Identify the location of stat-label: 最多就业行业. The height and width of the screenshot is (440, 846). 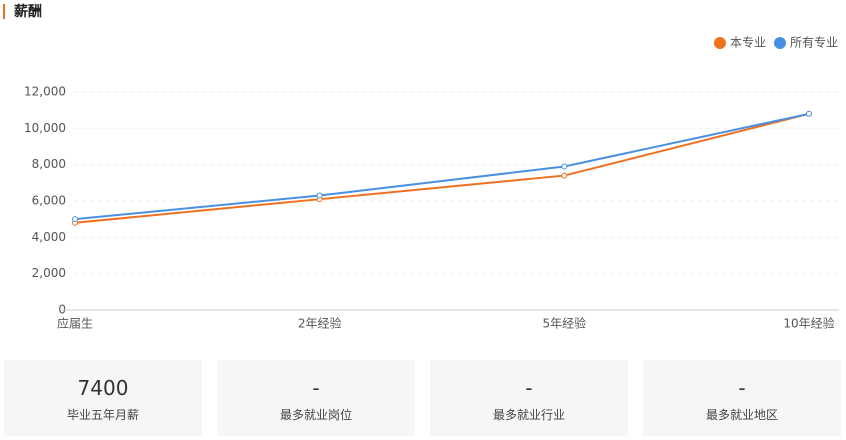
(528, 415).